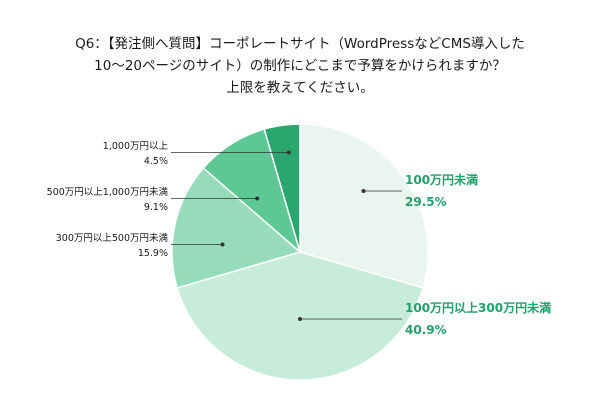 The height and width of the screenshot is (412, 600). I want to click on slice-label: 100万円未満, so click(441, 179).